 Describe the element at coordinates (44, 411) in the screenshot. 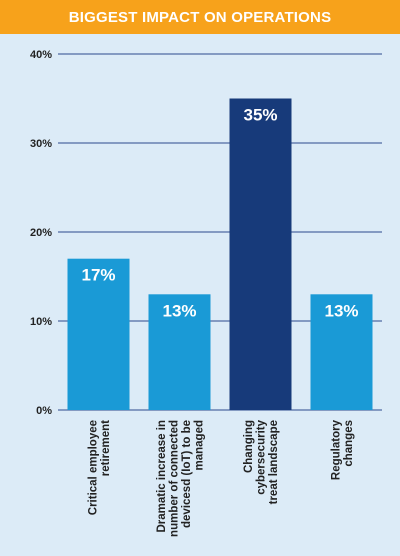

I see `y-tick-label: 0%` at that location.